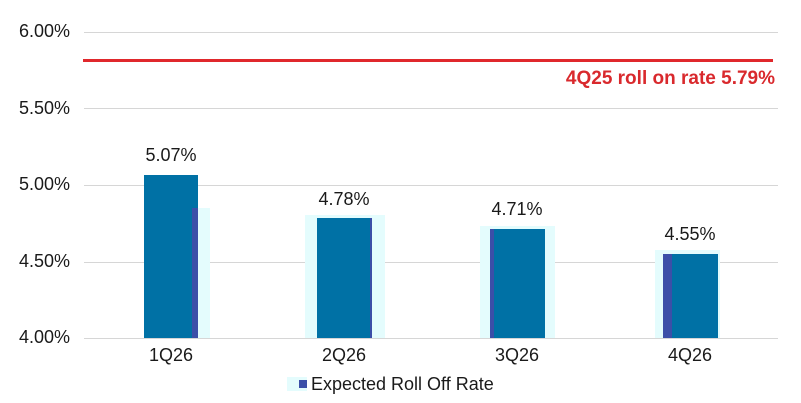 Image resolution: width=801 pixels, height=403 pixels. I want to click on x-tick-label: 1Q26, so click(171, 355).